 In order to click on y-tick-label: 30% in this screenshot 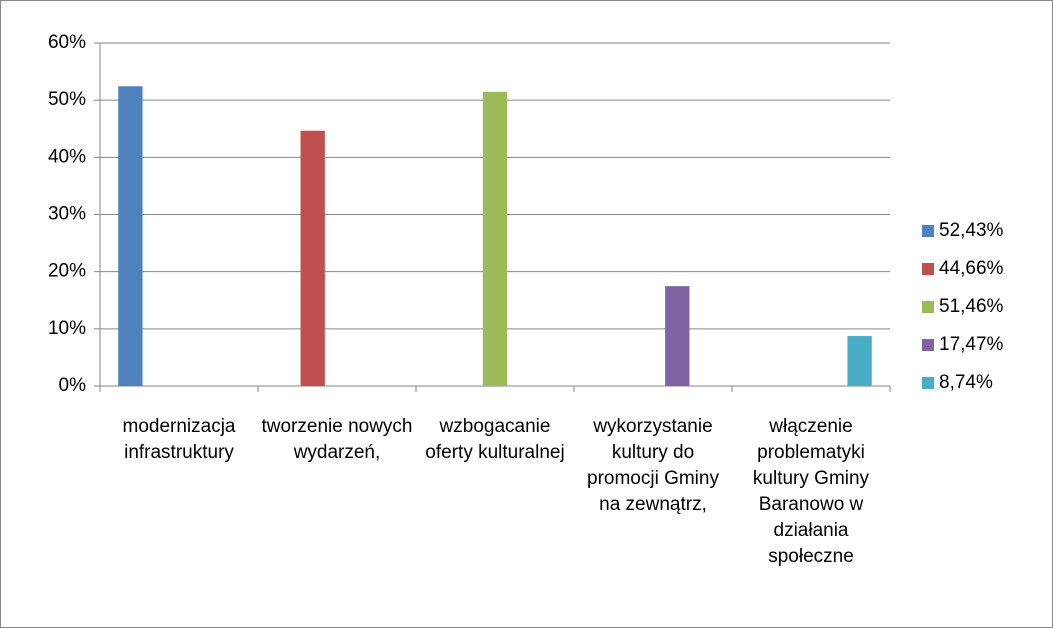, I will do `click(67, 214)`.